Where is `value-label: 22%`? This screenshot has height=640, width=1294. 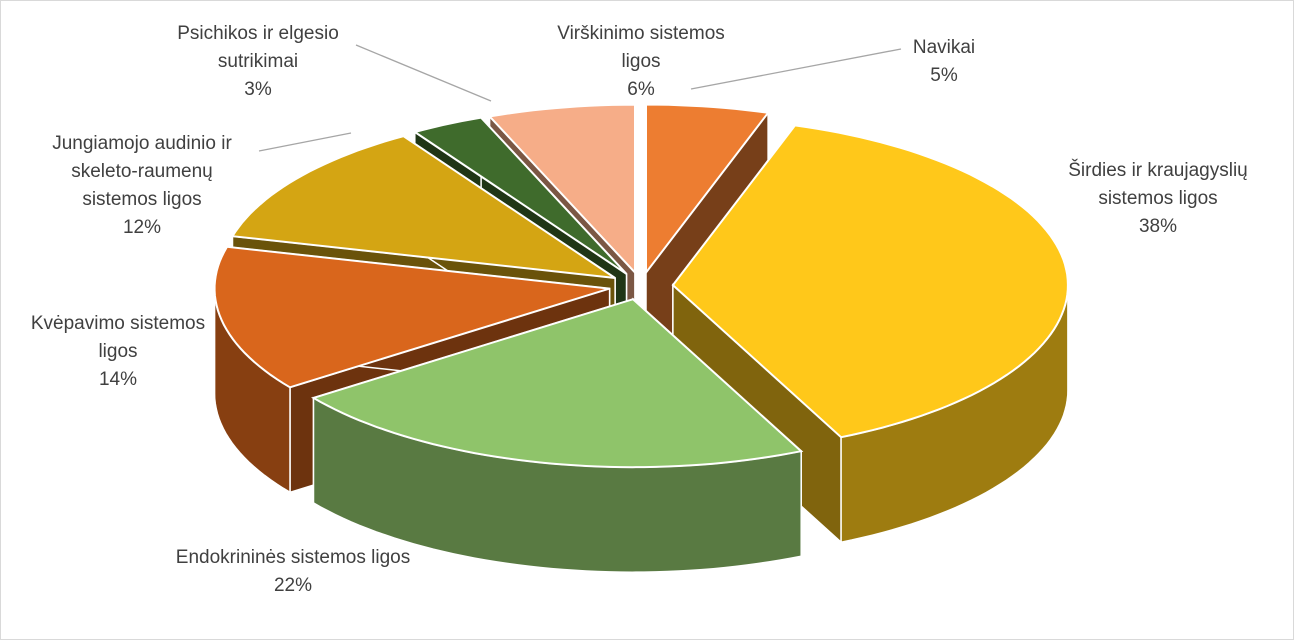 value-label: 22% is located at coordinates (293, 585).